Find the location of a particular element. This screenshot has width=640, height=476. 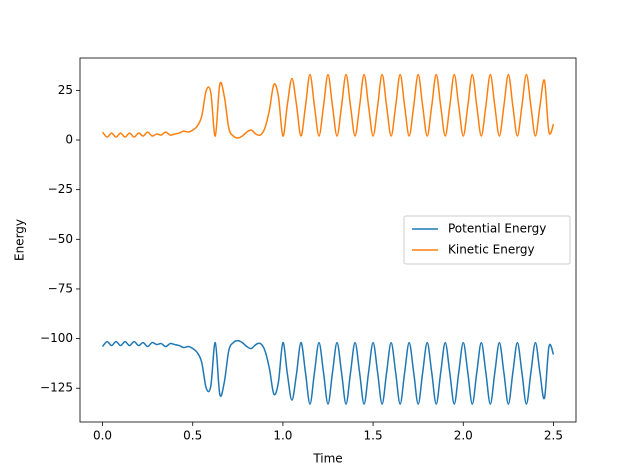

y-tick-label: −100 is located at coordinates (56, 338).